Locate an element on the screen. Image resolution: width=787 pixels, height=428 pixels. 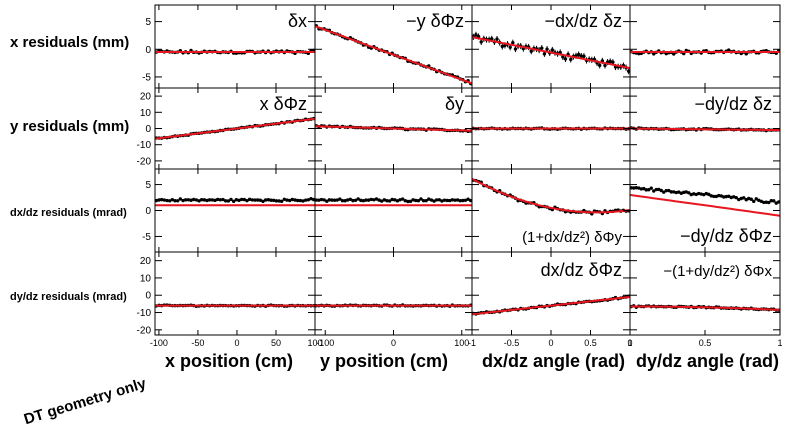
x-tick-label: 1 is located at coordinates (629, 343).